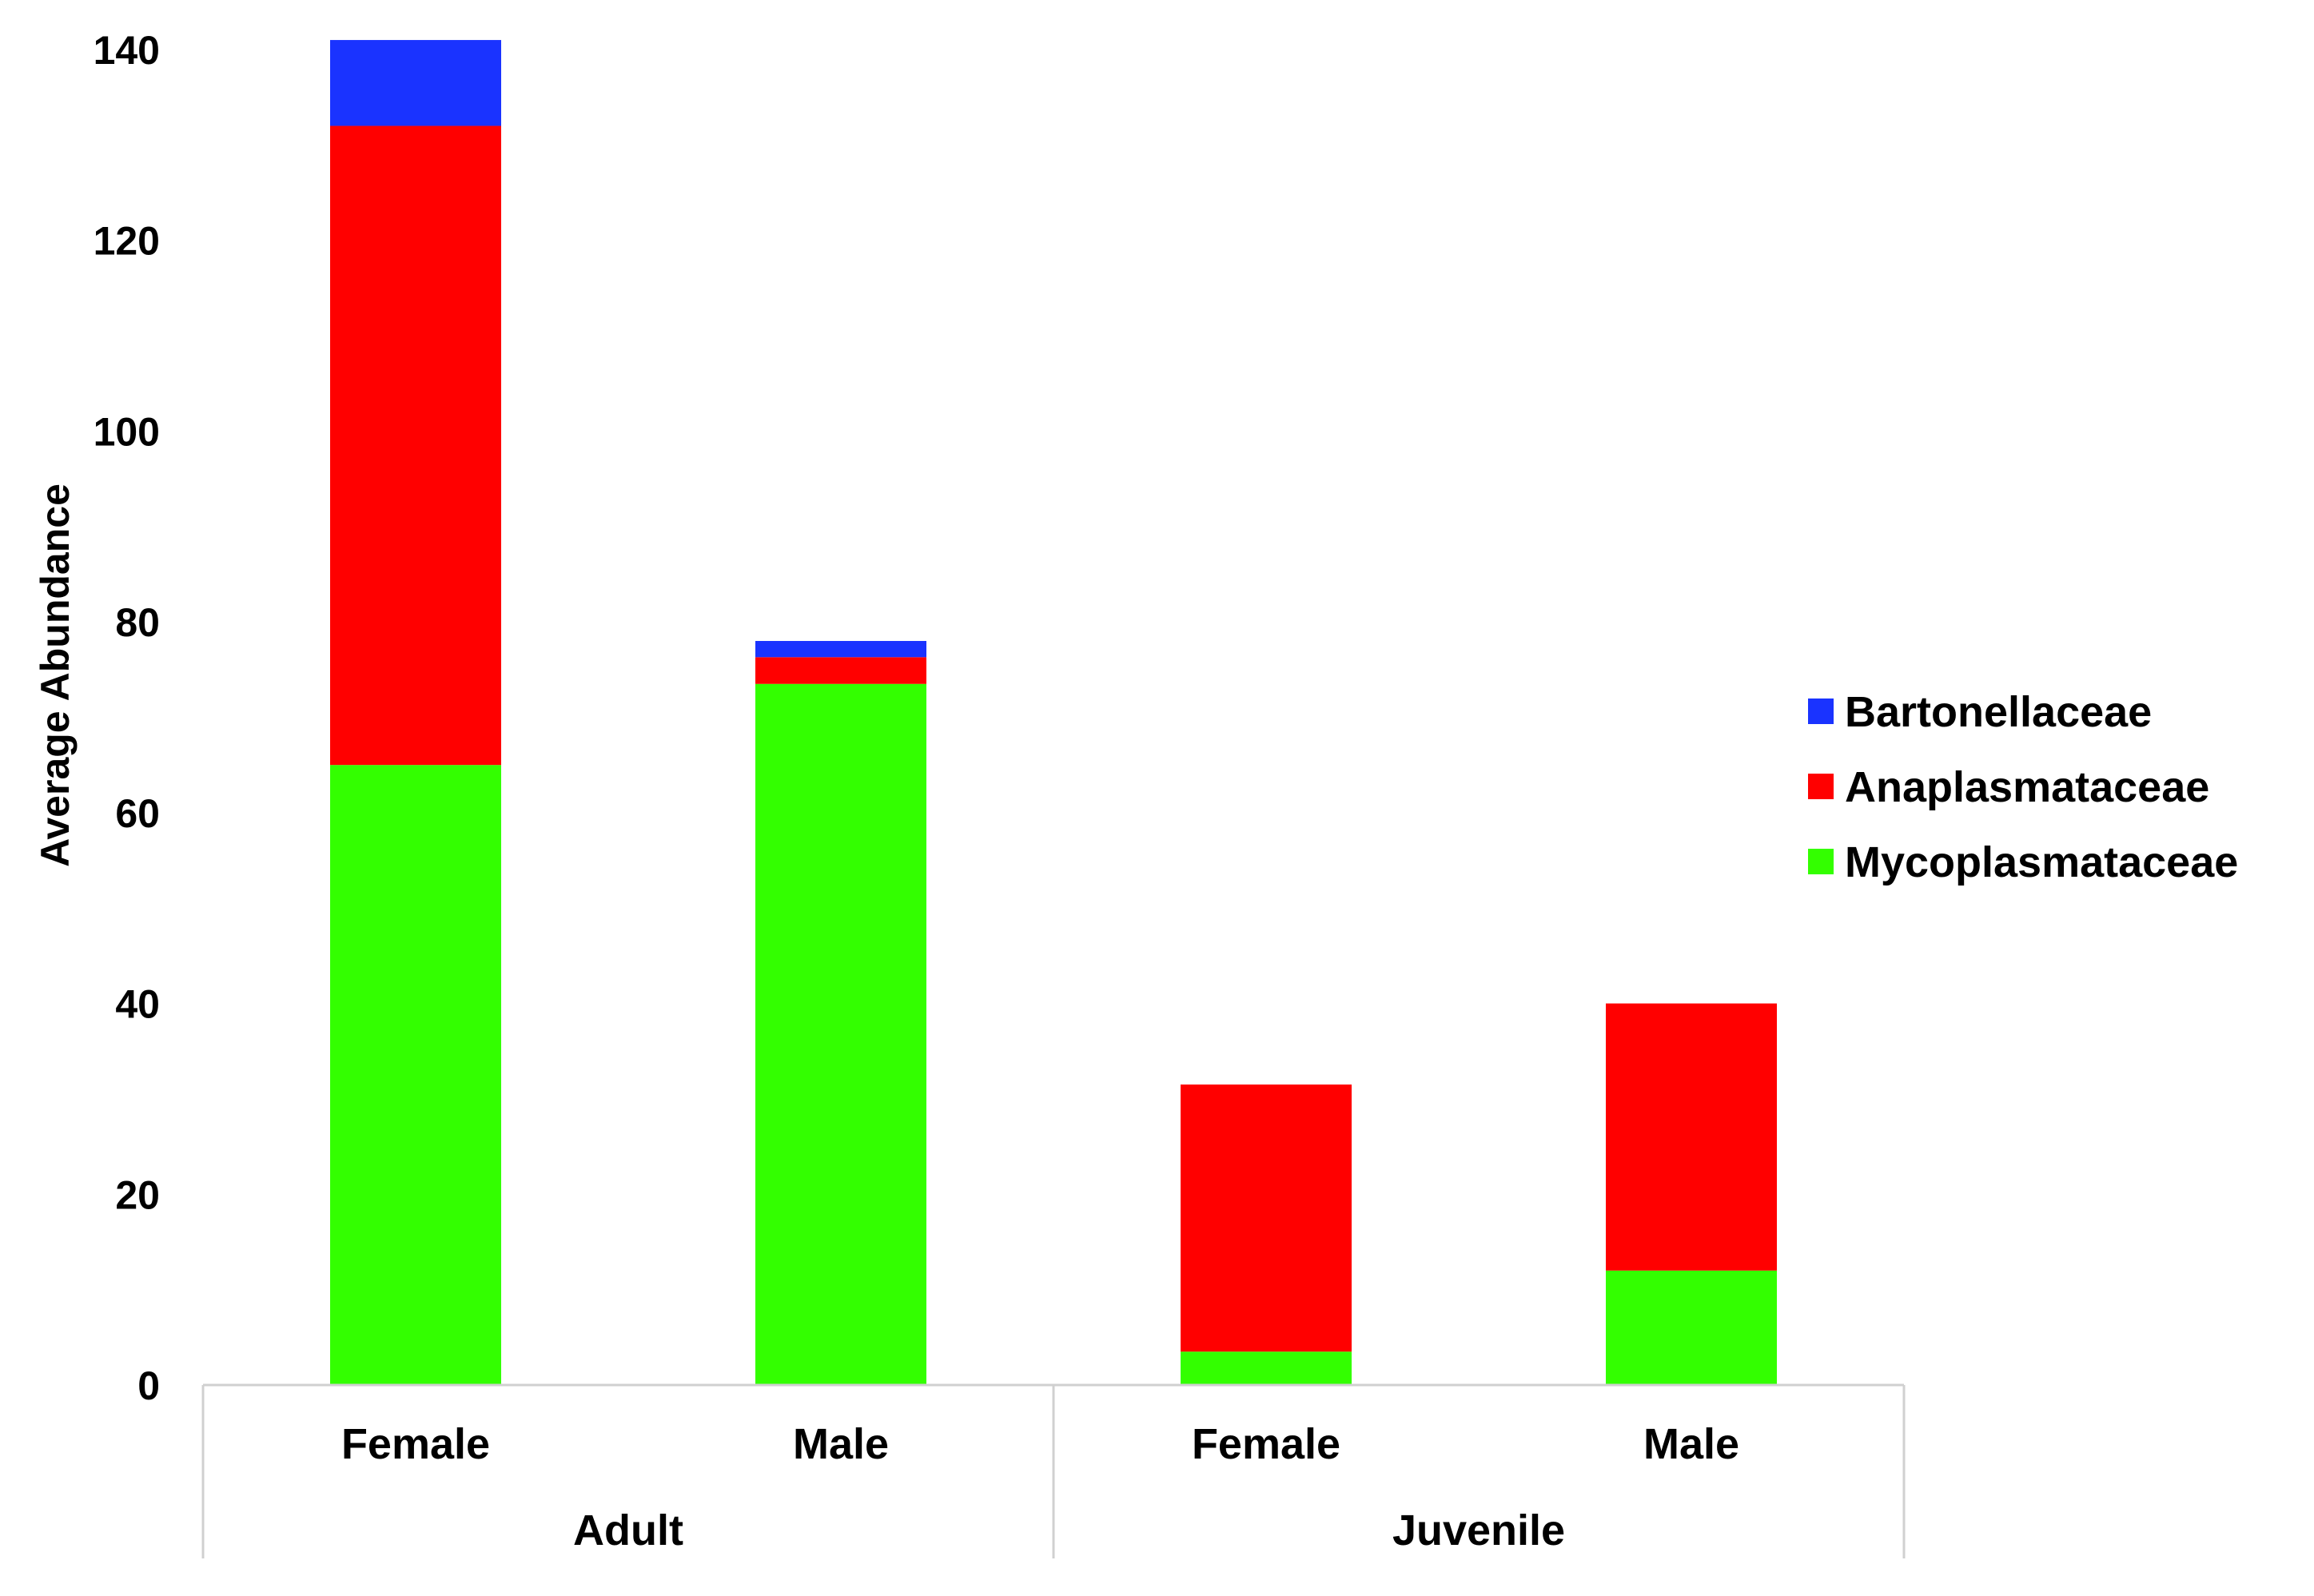 The width and height of the screenshot is (2314, 1596). What do you see at coordinates (127, 718) in the screenshot?
I see `y-axis-ticks: 0 20 40 60 80 100 120 140` at bounding box center [127, 718].